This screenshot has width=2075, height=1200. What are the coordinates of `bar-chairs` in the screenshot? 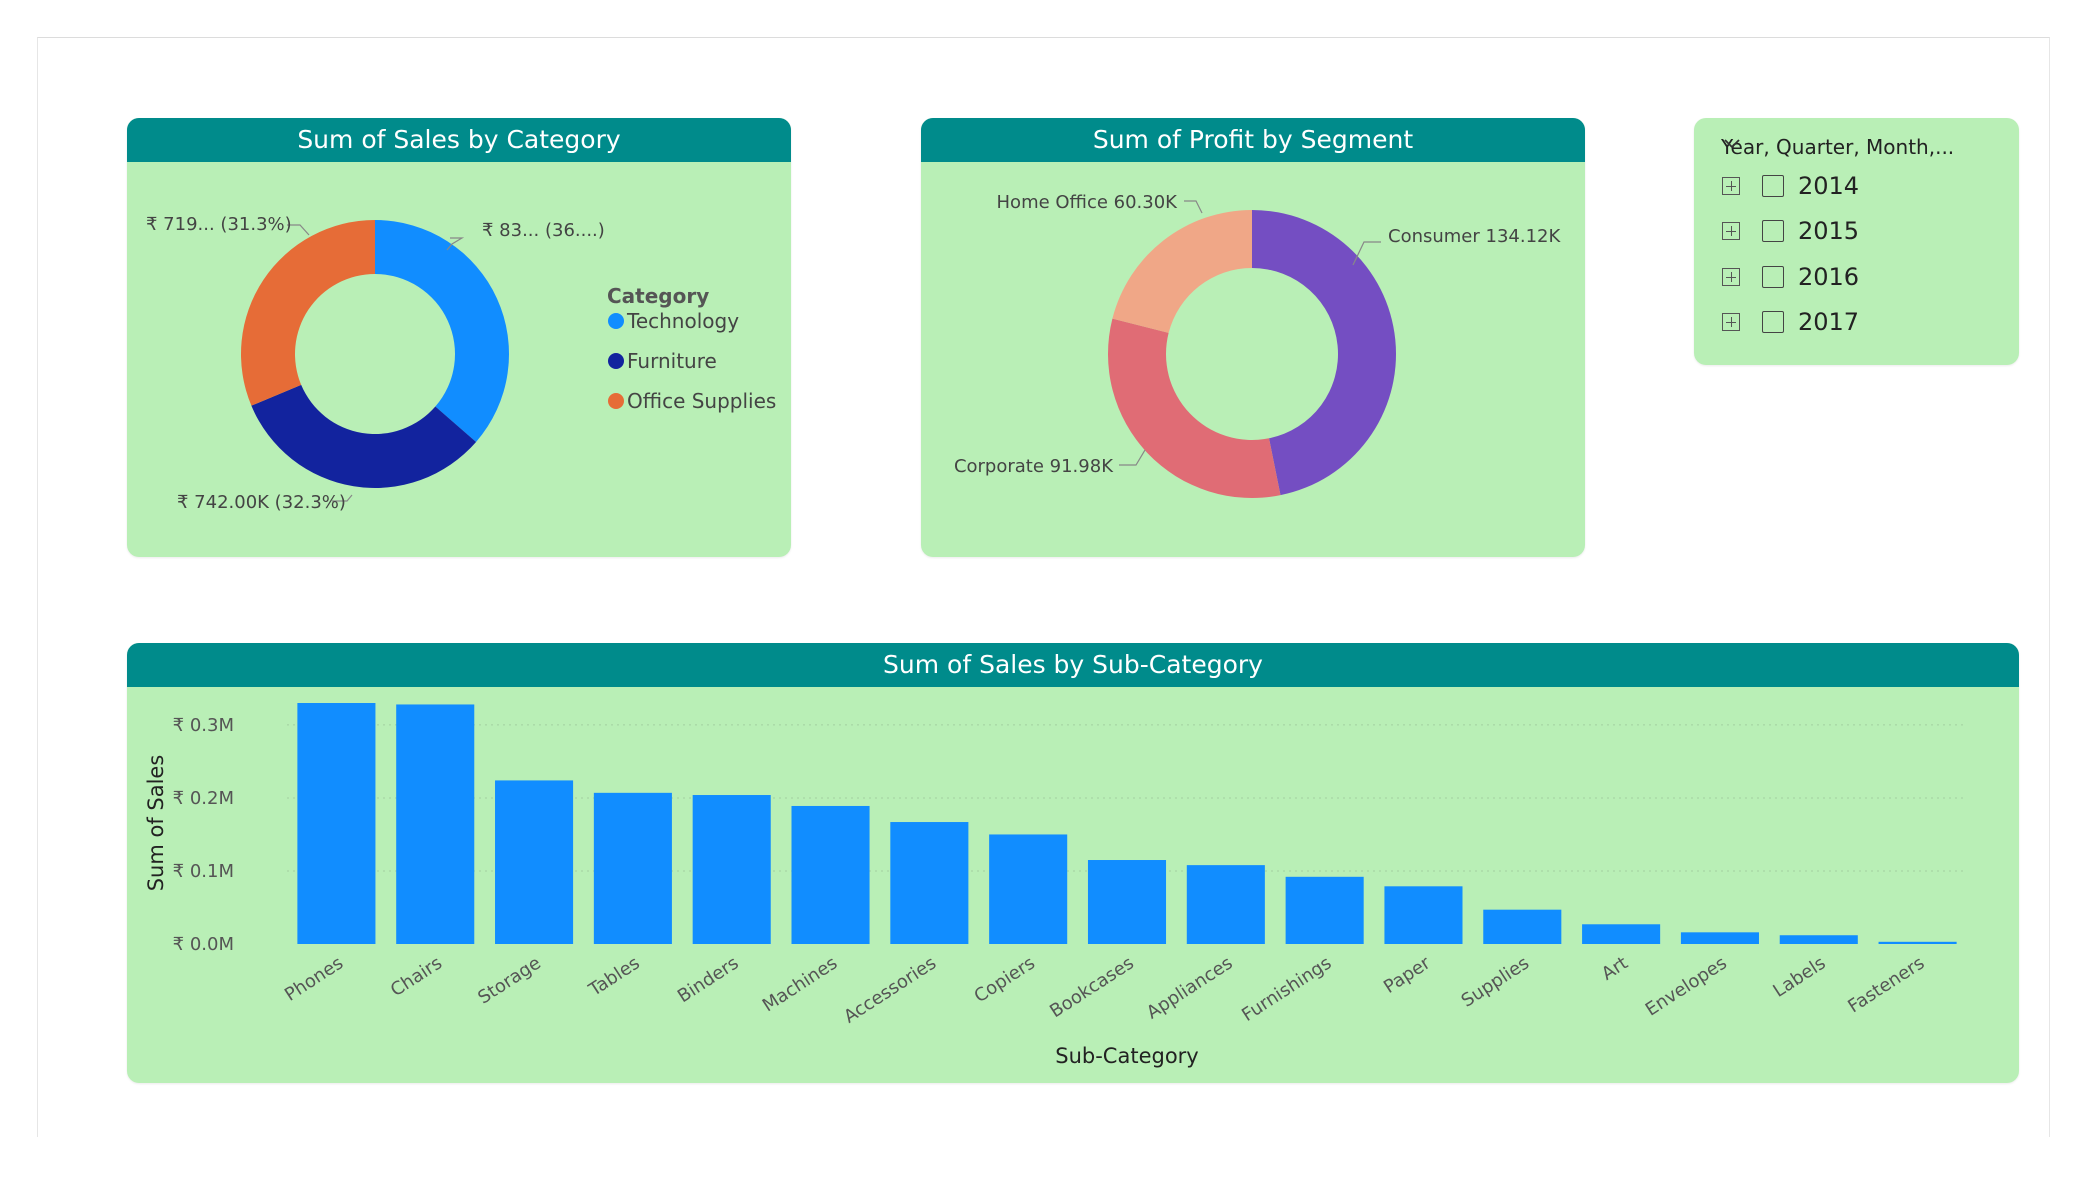 It's located at (435, 824).